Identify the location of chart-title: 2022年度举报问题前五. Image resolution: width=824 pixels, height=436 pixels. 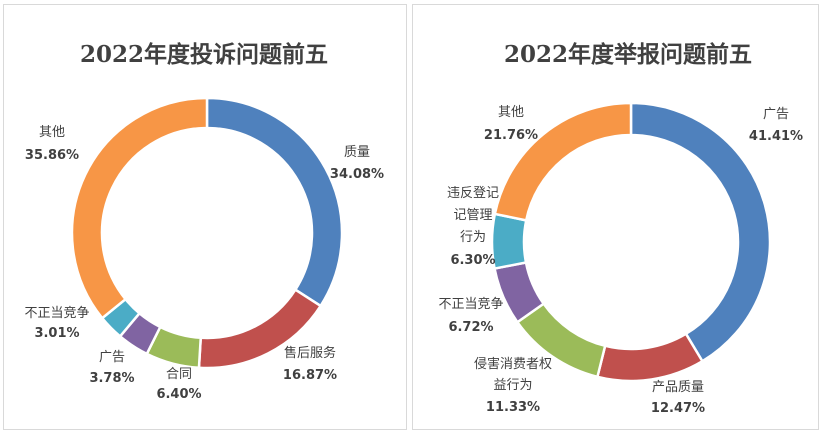
(628, 54).